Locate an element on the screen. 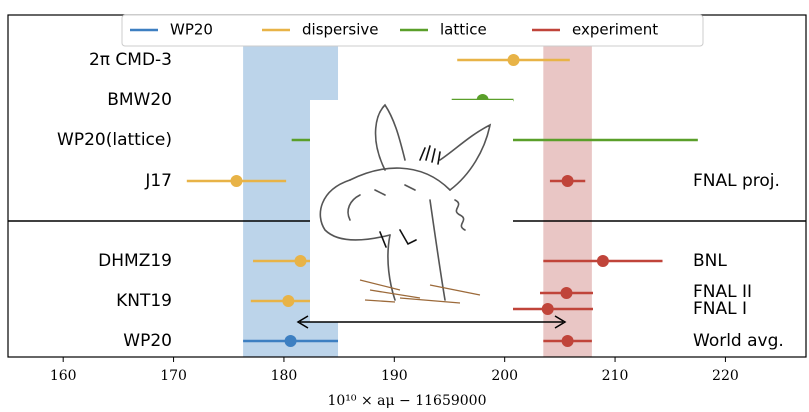  cartoon-donkey is located at coordinates (405, 202).